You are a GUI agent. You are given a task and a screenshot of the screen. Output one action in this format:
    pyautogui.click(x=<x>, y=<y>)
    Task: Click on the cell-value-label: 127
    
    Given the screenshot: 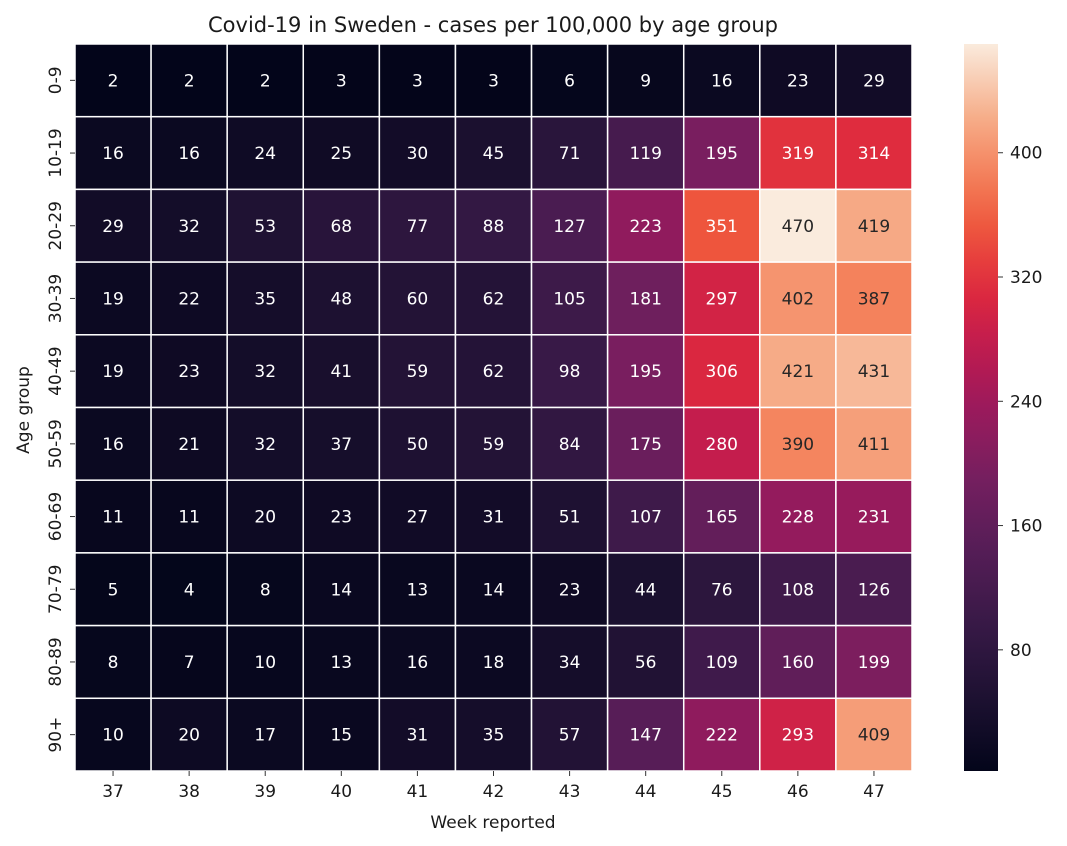 What is the action you would take?
    pyautogui.click(x=569, y=227)
    